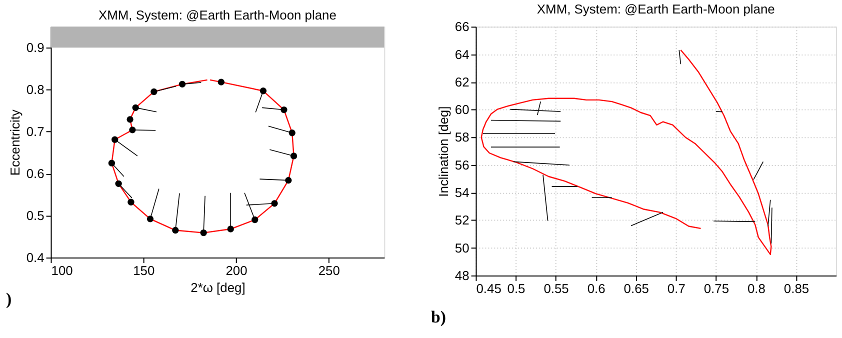  Describe the element at coordinates (237, 270) in the screenshot. I see `x-tick-label: 200` at that location.